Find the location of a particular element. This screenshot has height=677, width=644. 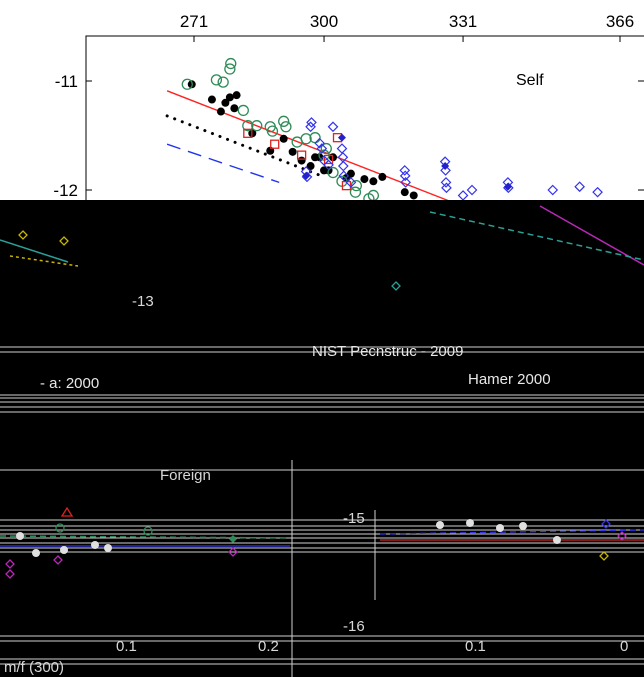

fragment-xtick-2: 0.2 is located at coordinates (268, 646).